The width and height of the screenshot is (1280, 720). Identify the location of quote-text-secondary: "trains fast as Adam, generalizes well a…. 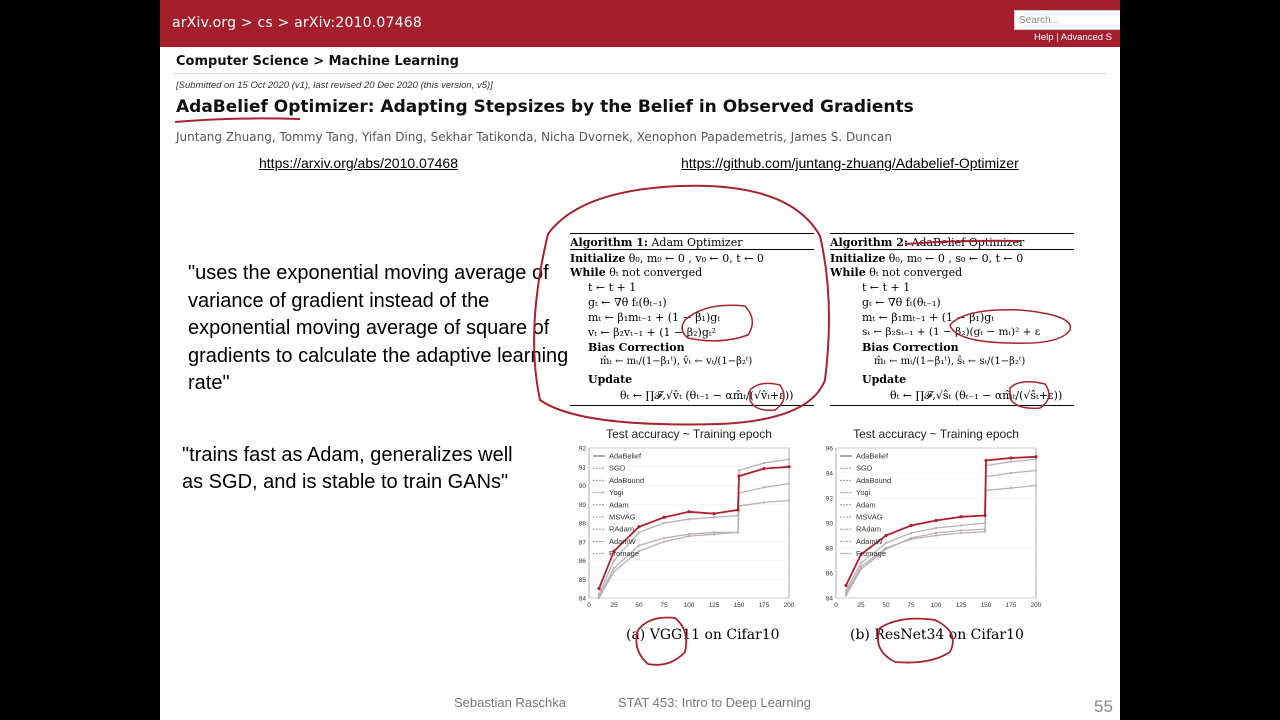
(347, 468).